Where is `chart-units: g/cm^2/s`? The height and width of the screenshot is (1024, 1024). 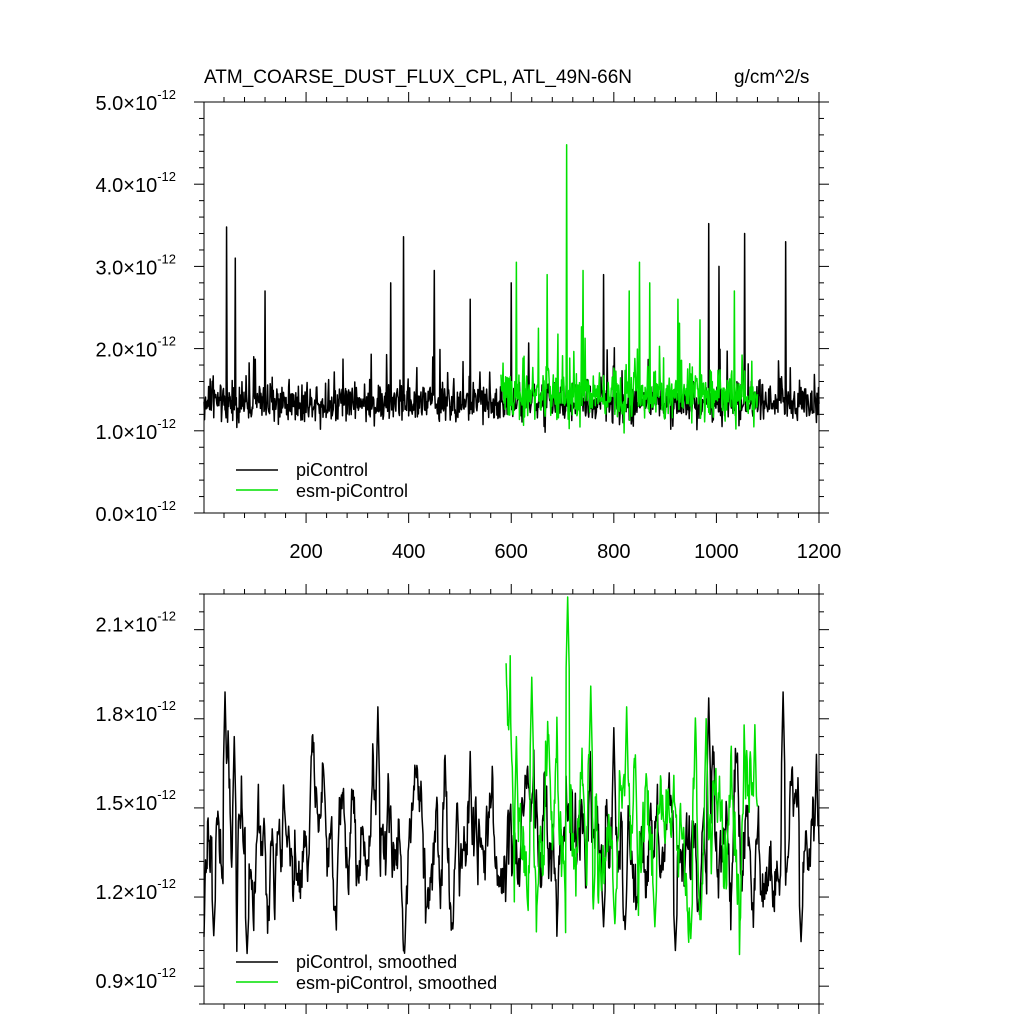
chart-units: g/cm^2/s is located at coordinates (771, 77).